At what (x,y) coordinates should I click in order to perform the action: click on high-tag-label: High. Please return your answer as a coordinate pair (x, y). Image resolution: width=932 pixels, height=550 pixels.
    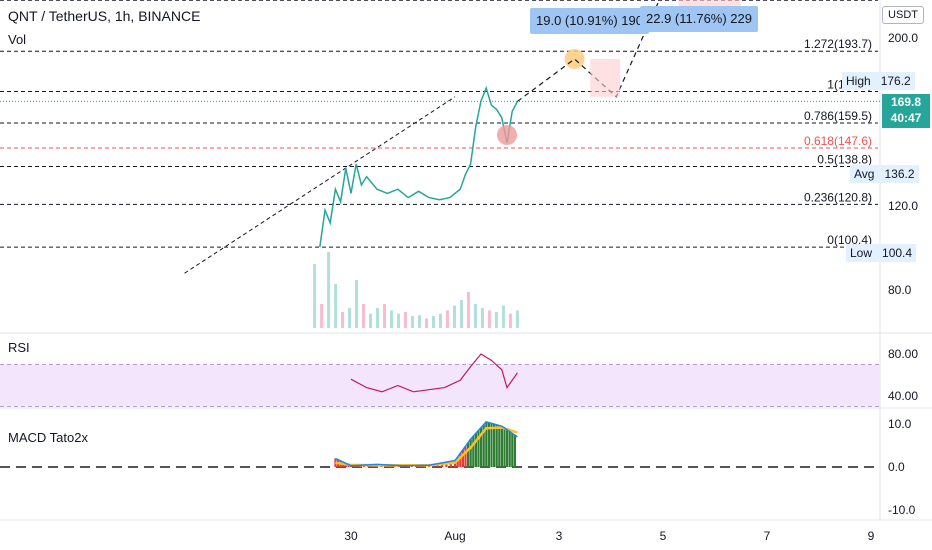
    Looking at the image, I should click on (858, 81).